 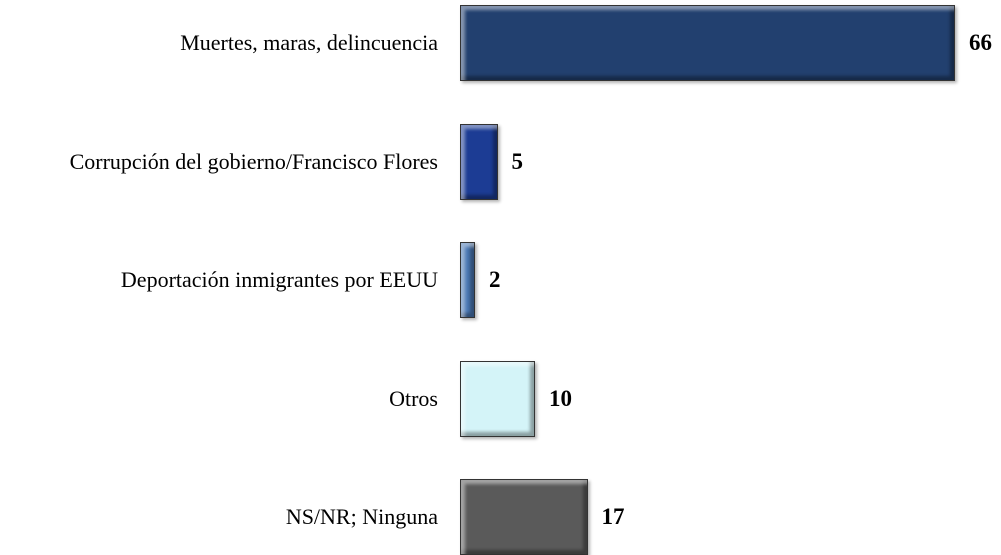 What do you see at coordinates (309, 42) in the screenshot?
I see `category-label: Muertes, maras, delincuencia` at bounding box center [309, 42].